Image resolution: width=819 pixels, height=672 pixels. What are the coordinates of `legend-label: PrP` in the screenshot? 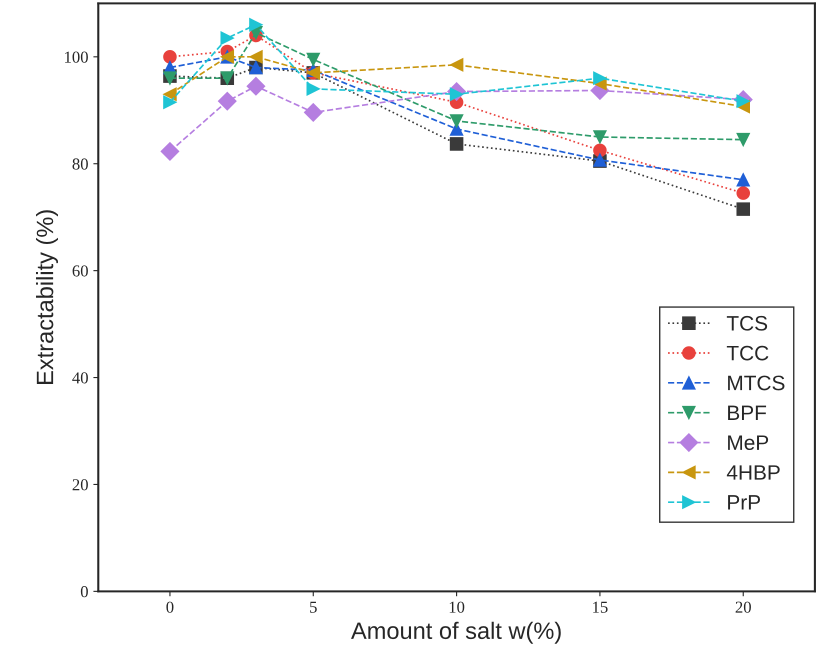 It's located at (744, 502).